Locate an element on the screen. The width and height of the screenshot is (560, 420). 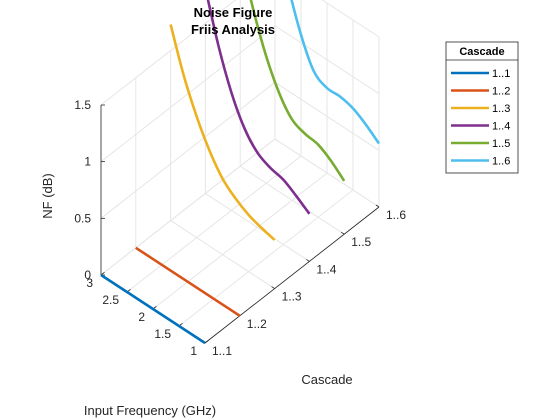
y-tick-label: 1..1 is located at coordinates (222, 351).